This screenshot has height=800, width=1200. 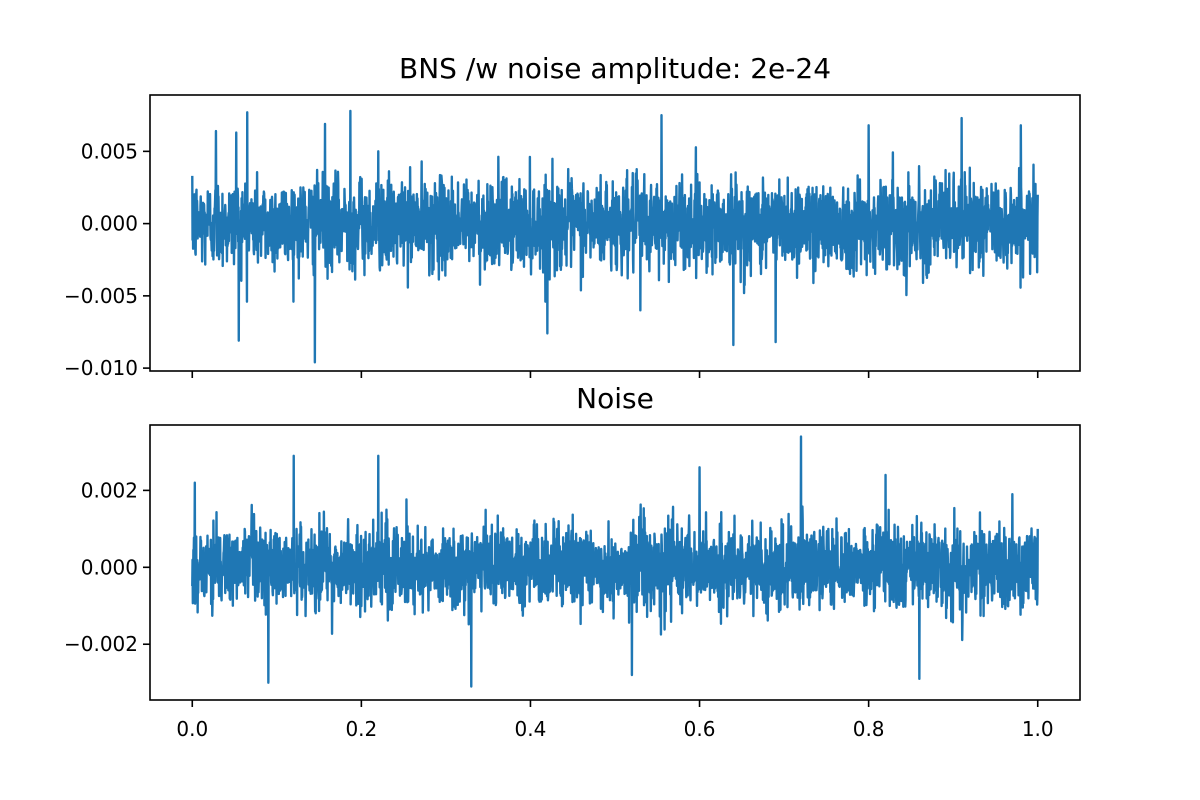 I want to click on y-tick-label: −0.005, so click(x=101, y=296).